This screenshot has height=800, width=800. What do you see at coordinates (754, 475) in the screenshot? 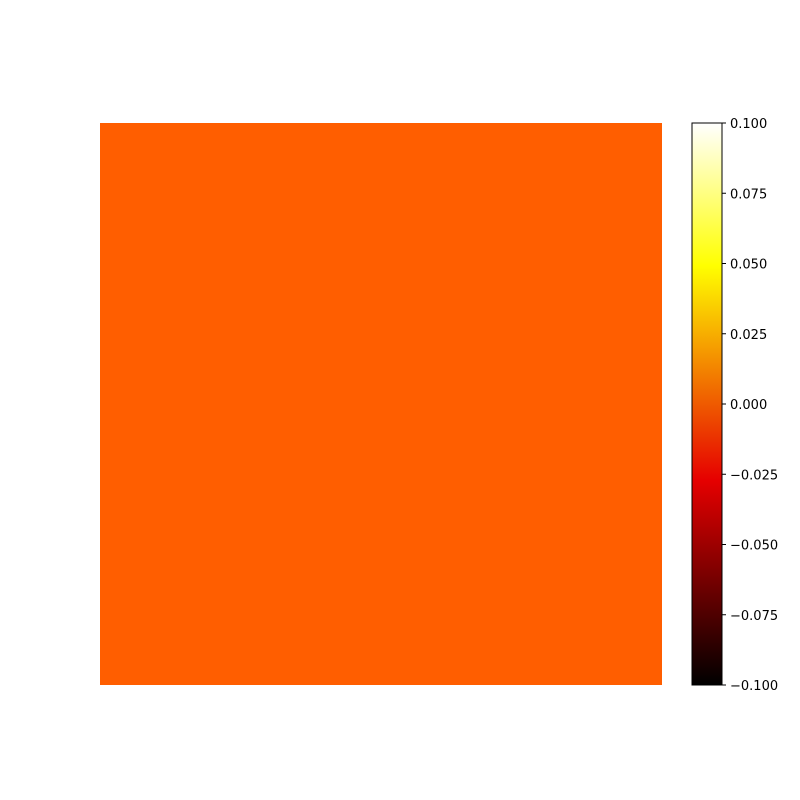
I see `colorbar-tick-label: −0.025` at bounding box center [754, 475].